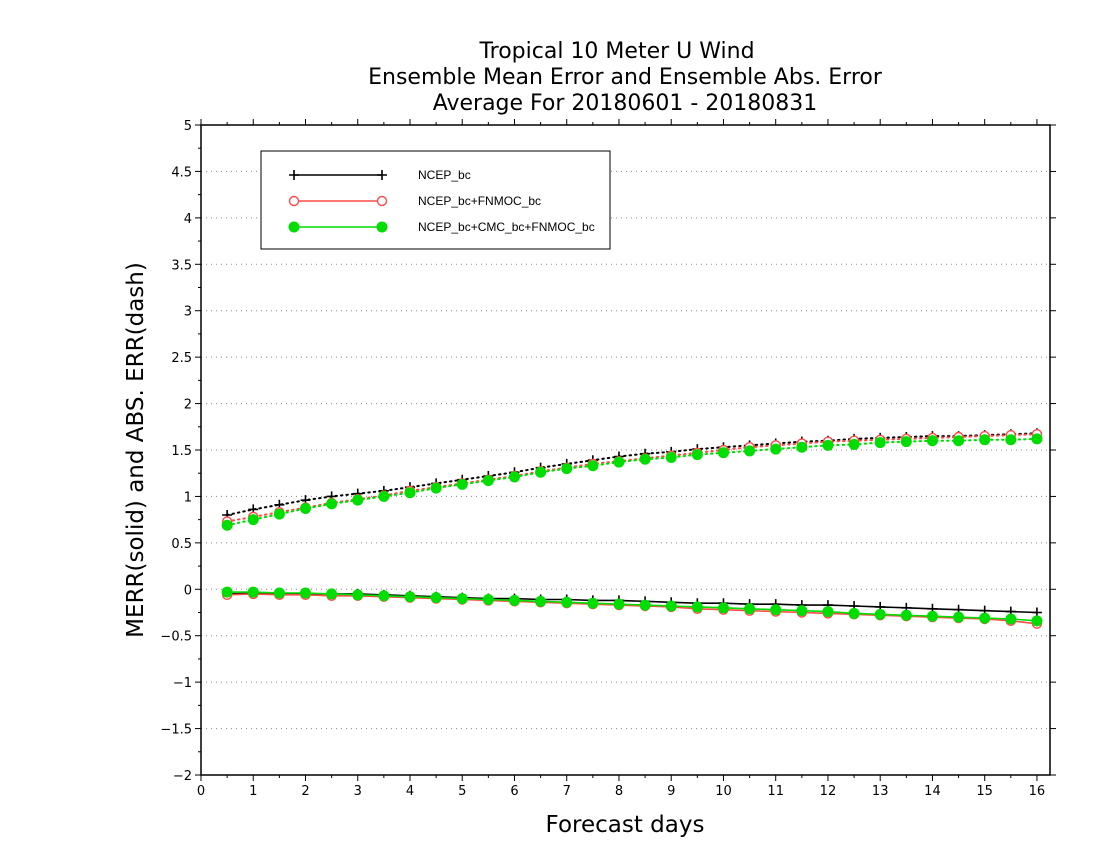 This screenshot has height=850, width=1100. Describe the element at coordinates (181, 265) in the screenshot. I see `y-tick-label: 3.5` at that location.